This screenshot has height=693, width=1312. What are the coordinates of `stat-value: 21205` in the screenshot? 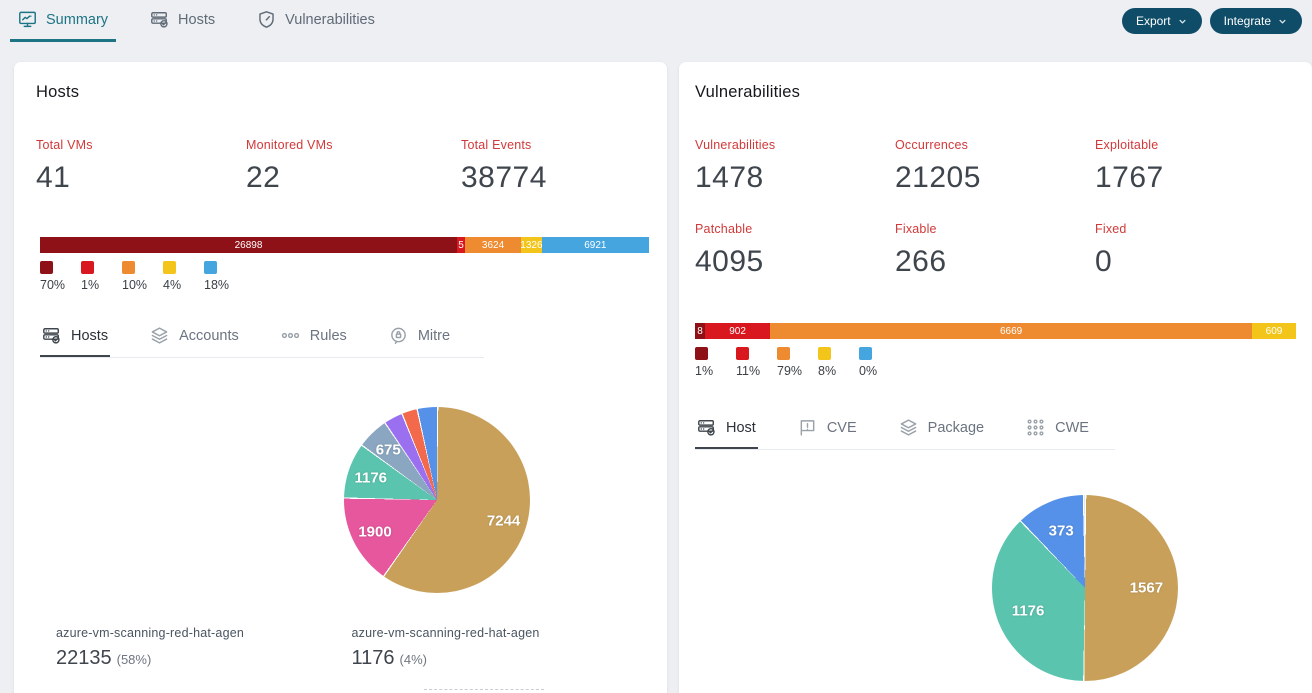 It's located at (938, 177).